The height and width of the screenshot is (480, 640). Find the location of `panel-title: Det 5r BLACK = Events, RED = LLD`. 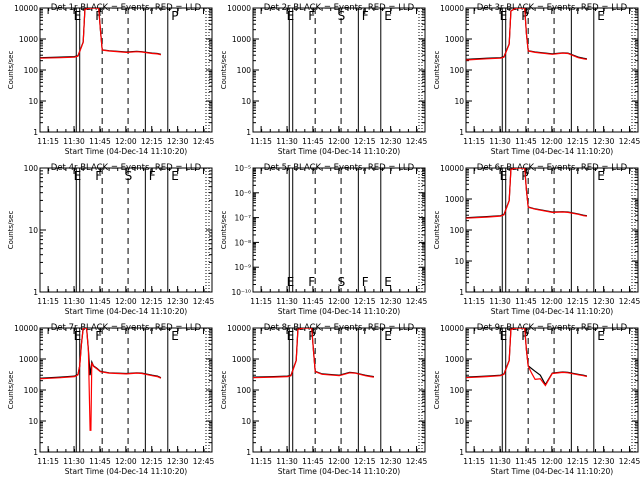

panel-title: Det 5r BLACK = Events, RED = LLD is located at coordinates (339, 168).